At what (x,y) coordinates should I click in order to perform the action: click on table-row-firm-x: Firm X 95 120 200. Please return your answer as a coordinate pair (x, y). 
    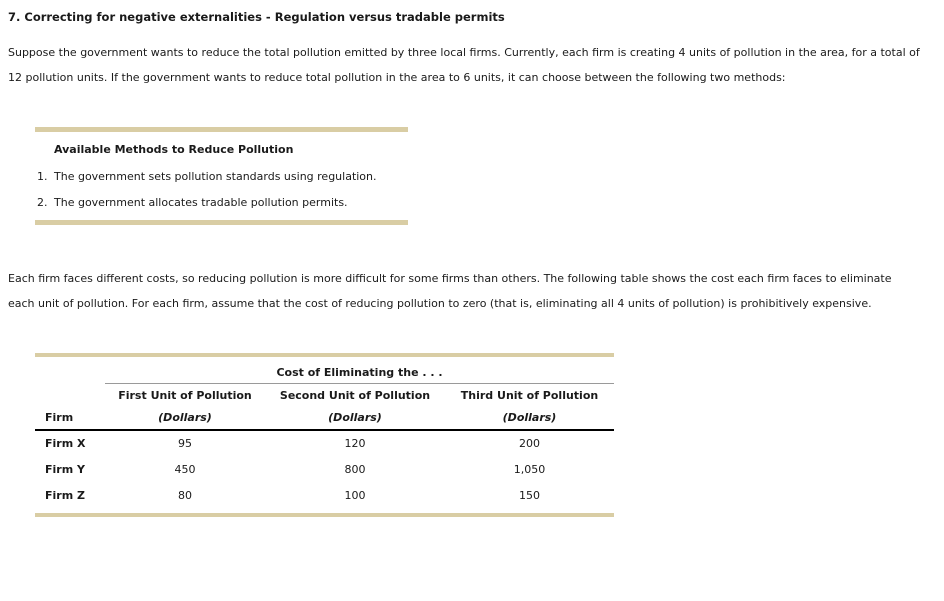
    Looking at the image, I should click on (324, 443).